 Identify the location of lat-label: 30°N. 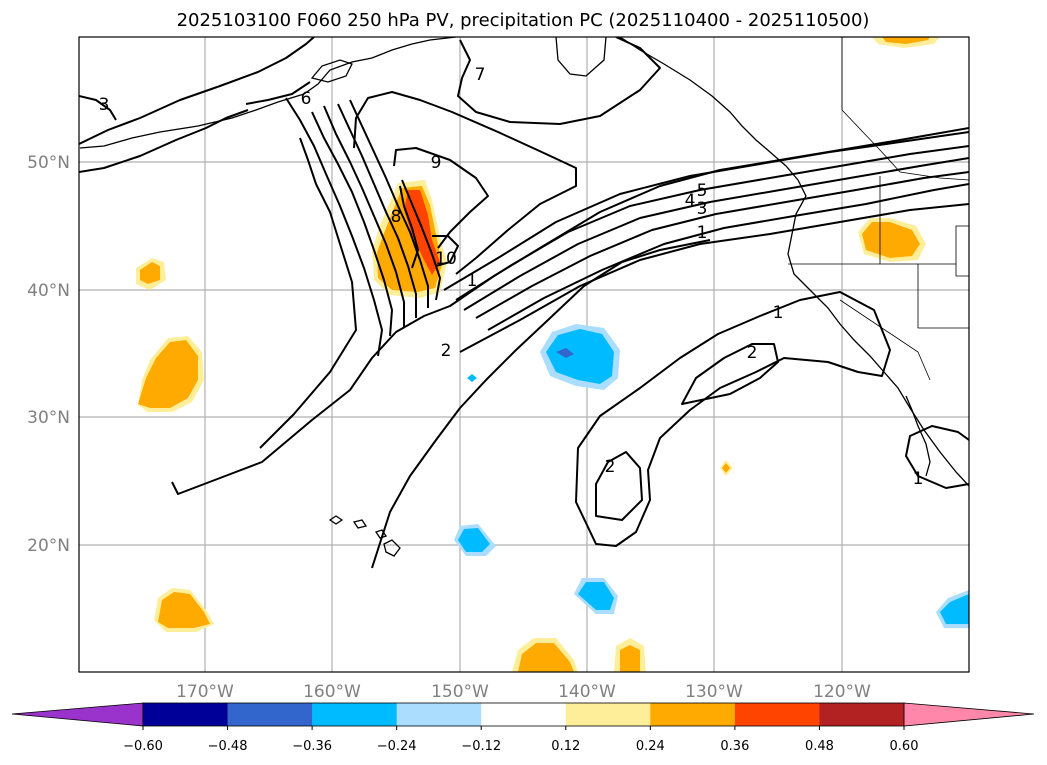
(48, 418).